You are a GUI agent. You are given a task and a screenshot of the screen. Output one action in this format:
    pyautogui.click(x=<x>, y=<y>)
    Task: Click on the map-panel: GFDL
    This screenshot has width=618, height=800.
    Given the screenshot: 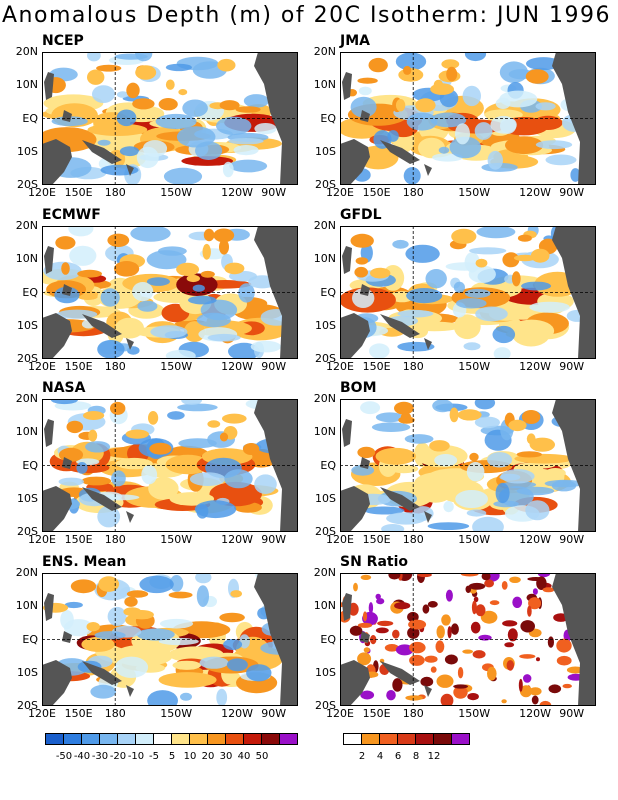 What is the action you would take?
    pyautogui.click(x=468, y=283)
    